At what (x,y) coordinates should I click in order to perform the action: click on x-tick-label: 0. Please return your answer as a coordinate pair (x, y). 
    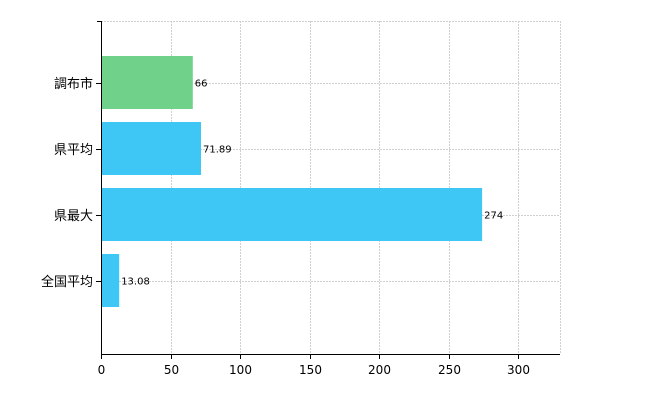
    Looking at the image, I should click on (102, 370).